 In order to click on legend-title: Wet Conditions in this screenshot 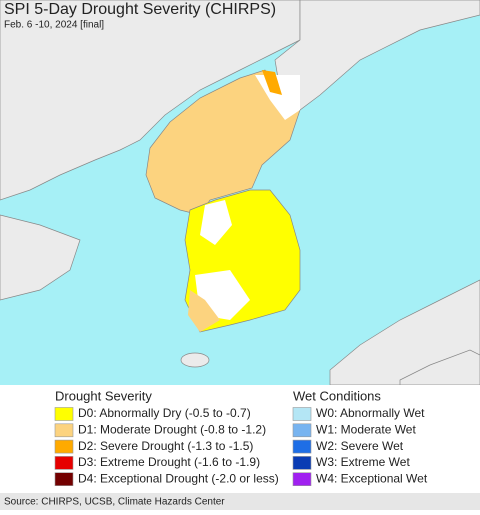, I will do `click(337, 395)`.